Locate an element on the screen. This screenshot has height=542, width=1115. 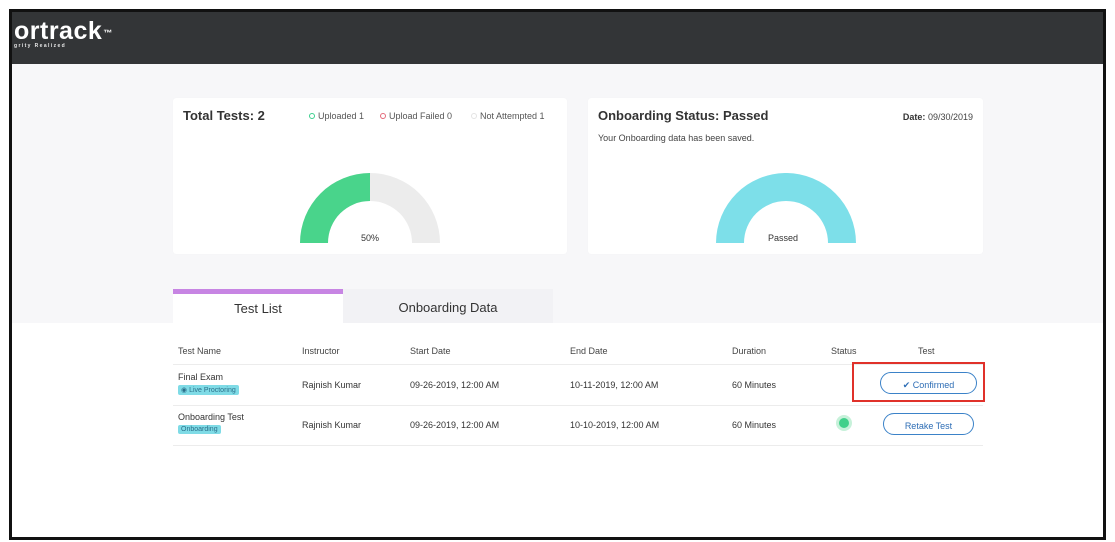
logo: ortrack™ grity Realized is located at coordinates (63, 33).